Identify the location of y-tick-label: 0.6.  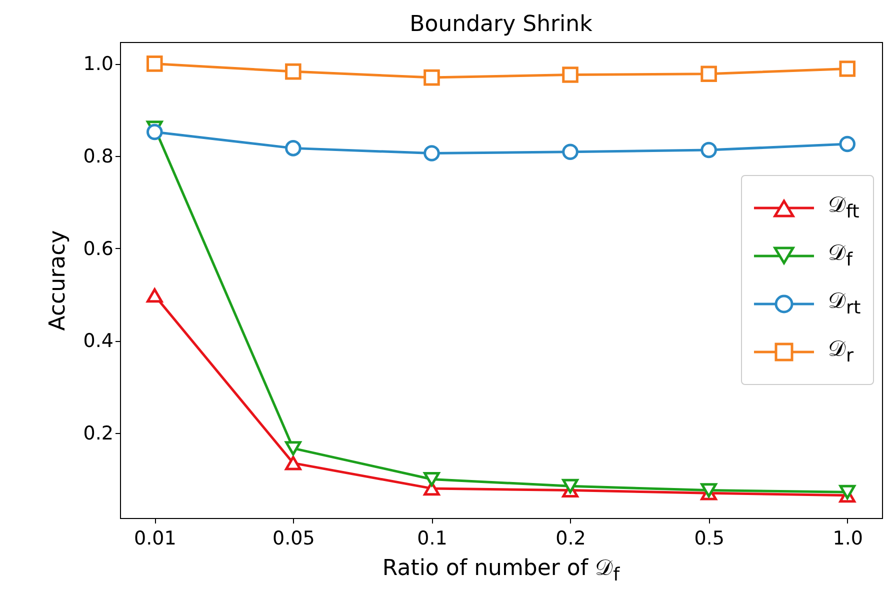
(98, 249).